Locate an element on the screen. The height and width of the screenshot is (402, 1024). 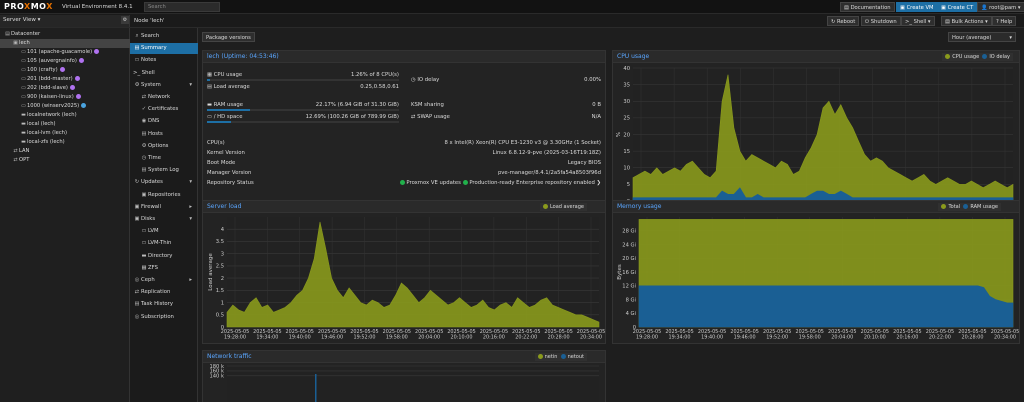
tree-item: ▬localnetwork (lech) is located at coordinates (49, 115).